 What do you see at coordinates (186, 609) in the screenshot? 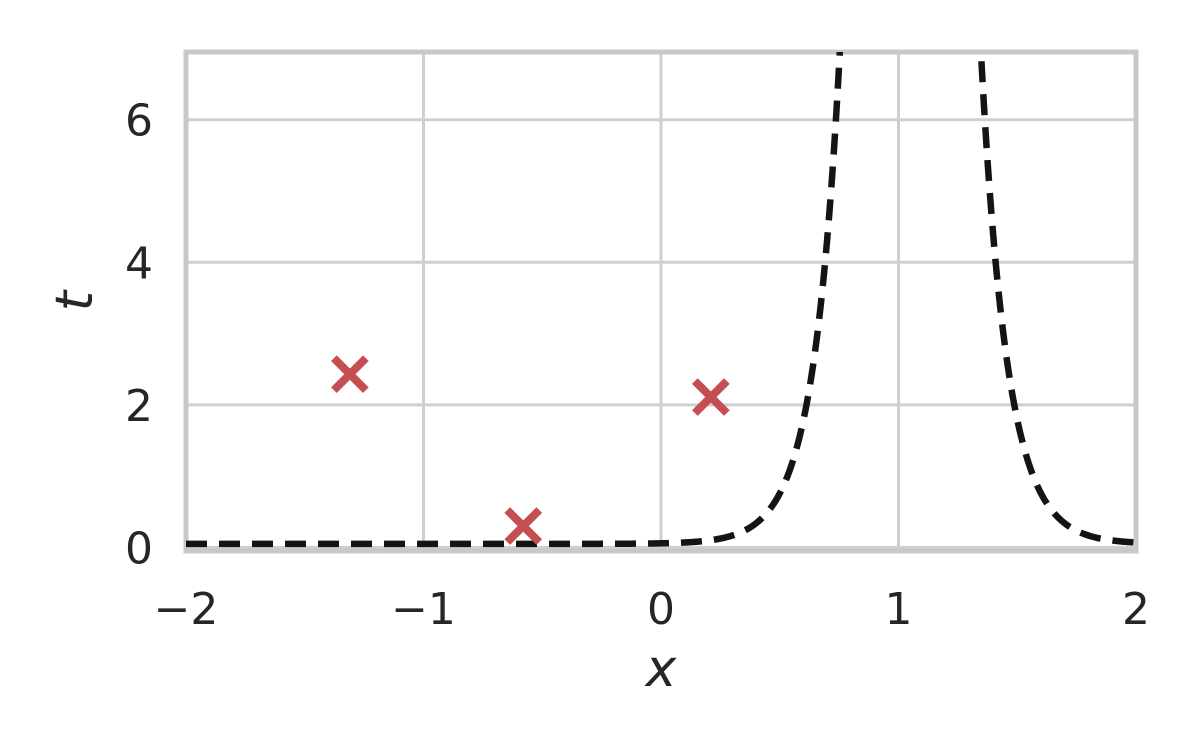
I see `x-tick-label: −2` at bounding box center [186, 609].